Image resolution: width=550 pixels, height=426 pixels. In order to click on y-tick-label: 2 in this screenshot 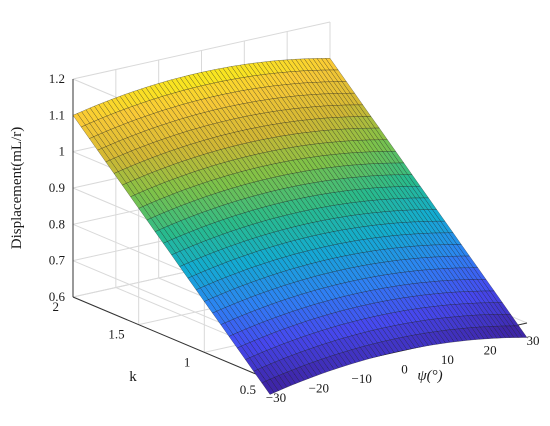, I will do `click(56, 306)`.